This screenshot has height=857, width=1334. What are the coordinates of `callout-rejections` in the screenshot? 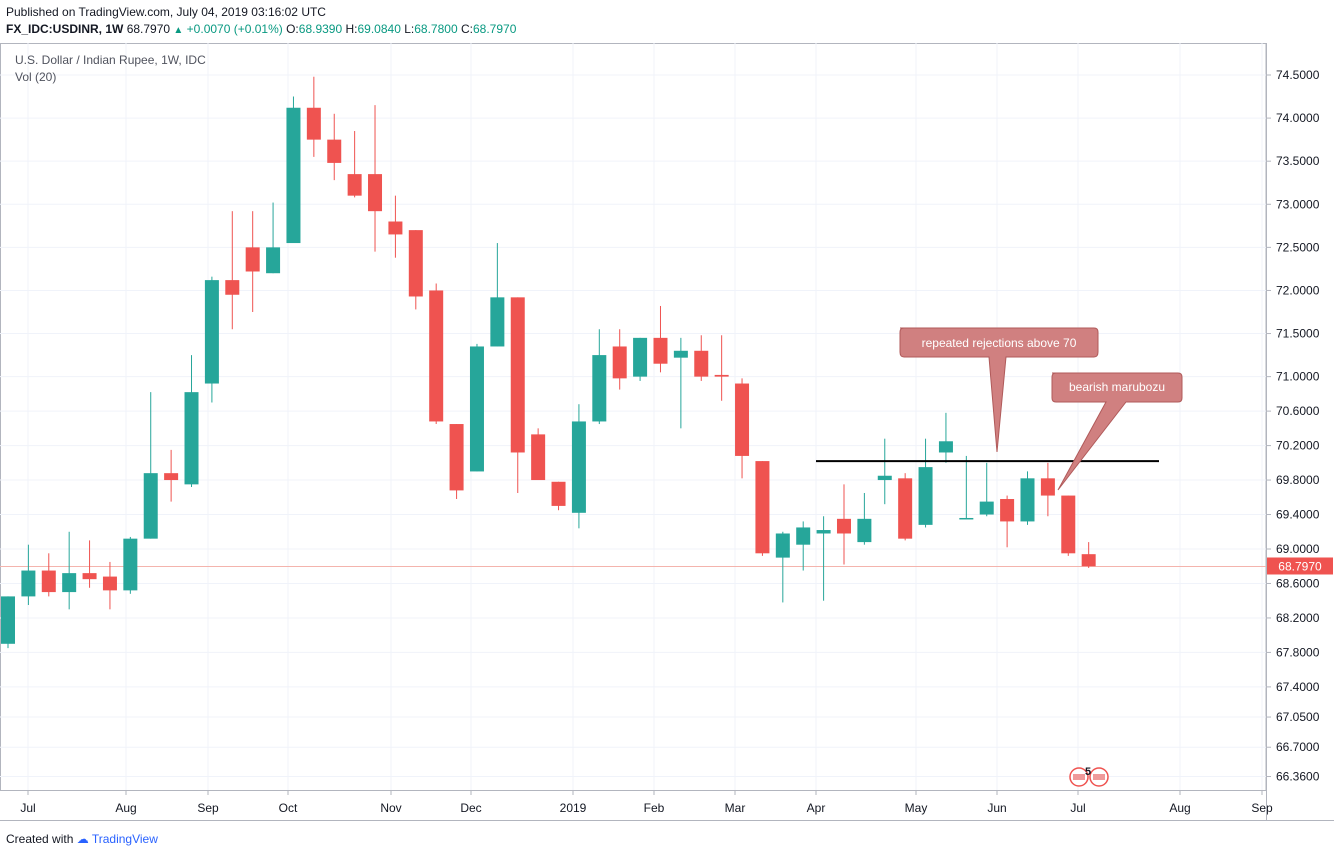 It's located at (999, 390).